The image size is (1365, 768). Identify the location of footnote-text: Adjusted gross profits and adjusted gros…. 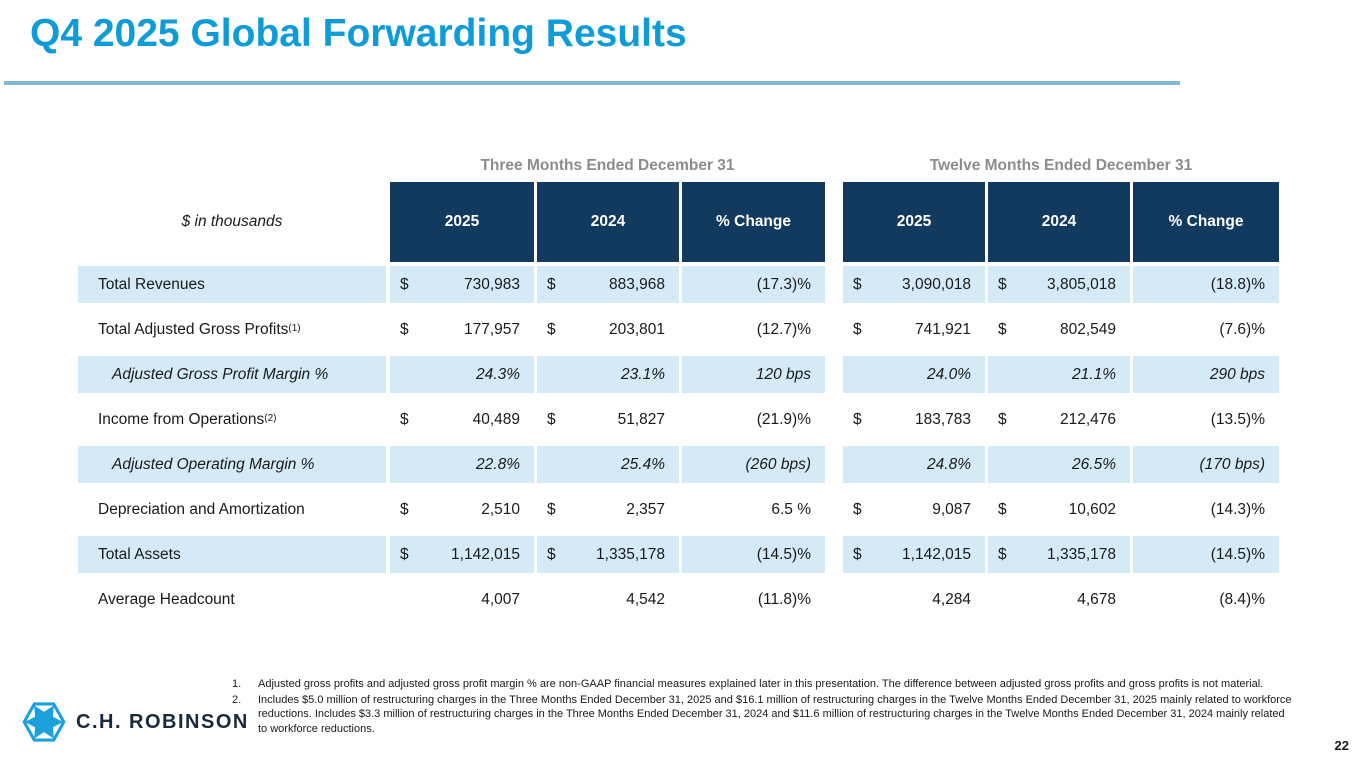
(761, 684).